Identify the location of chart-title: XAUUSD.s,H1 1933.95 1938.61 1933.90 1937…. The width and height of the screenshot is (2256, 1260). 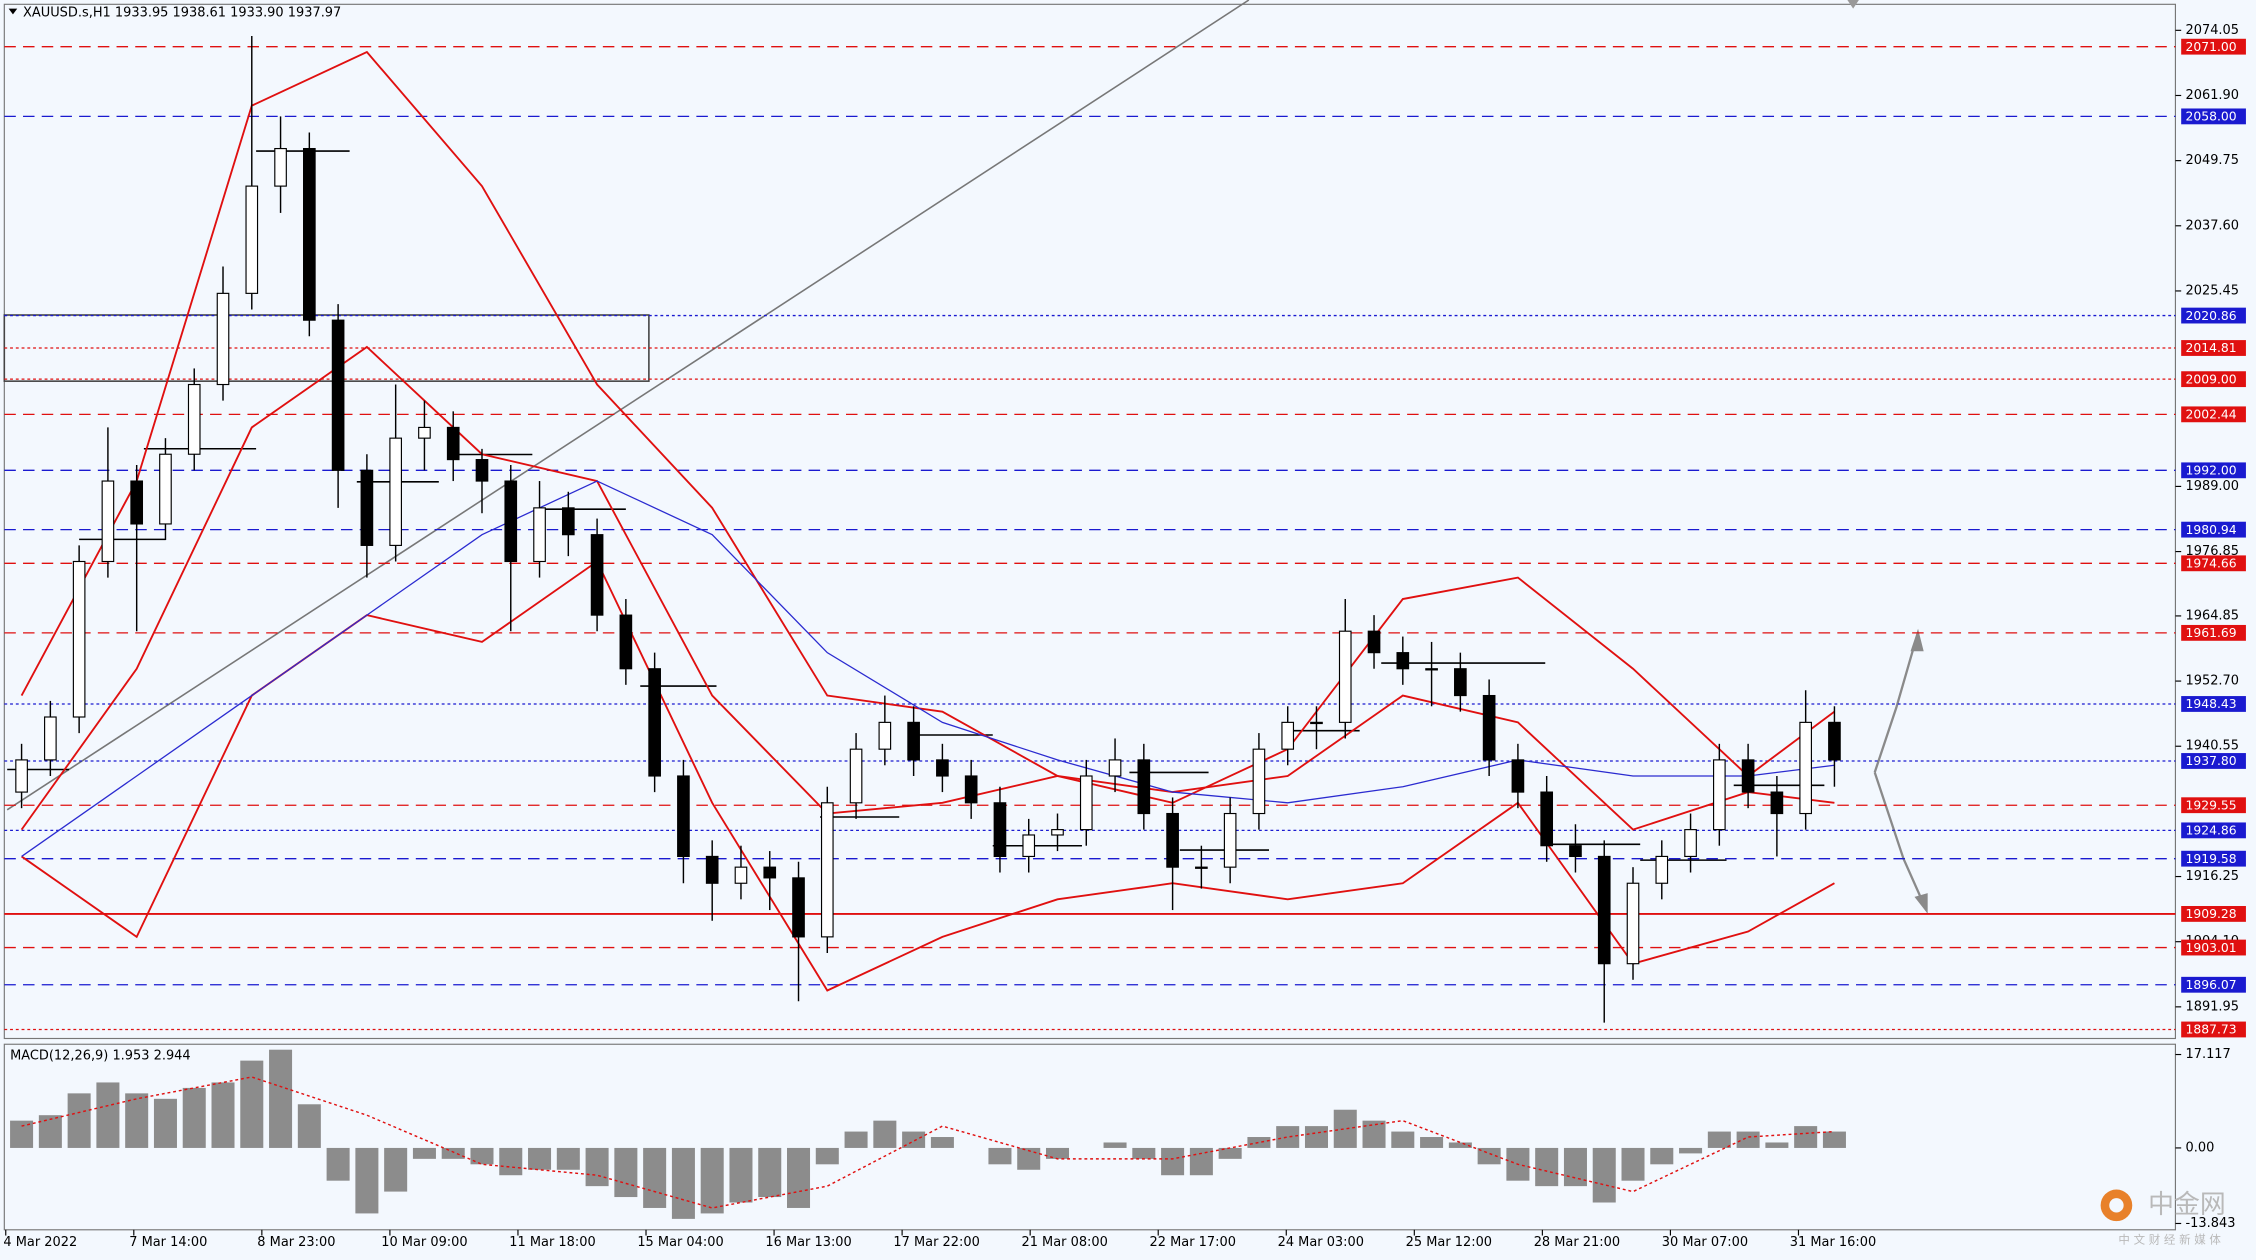
(182, 12).